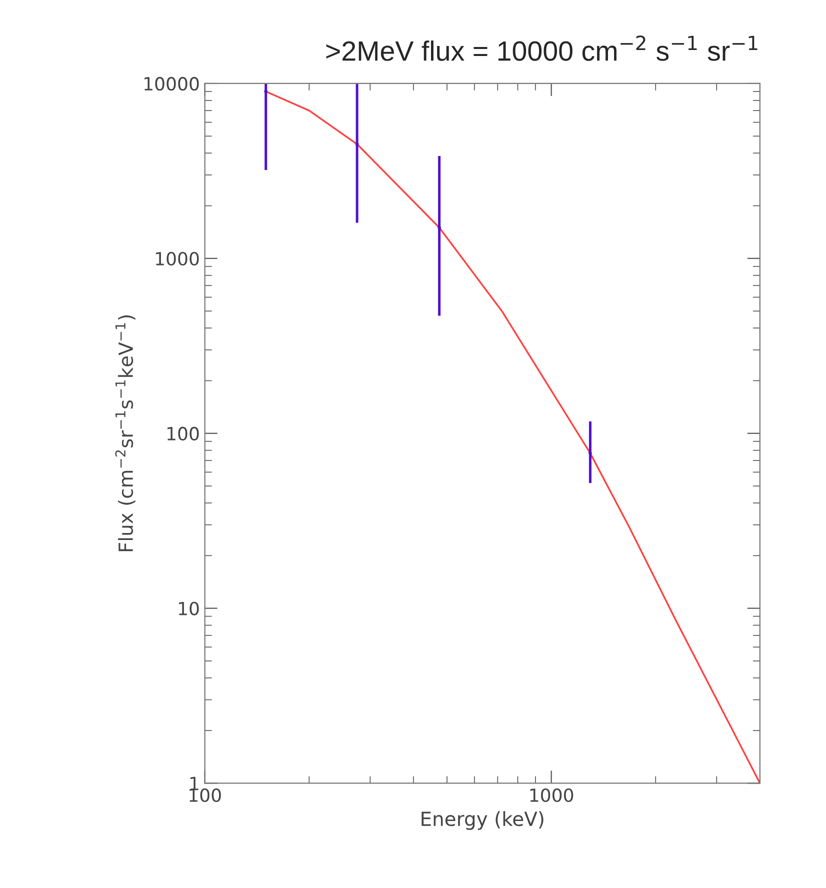 The height and width of the screenshot is (888, 826). What do you see at coordinates (171, 83) in the screenshot?
I see `y-tick-label: 10000` at bounding box center [171, 83].